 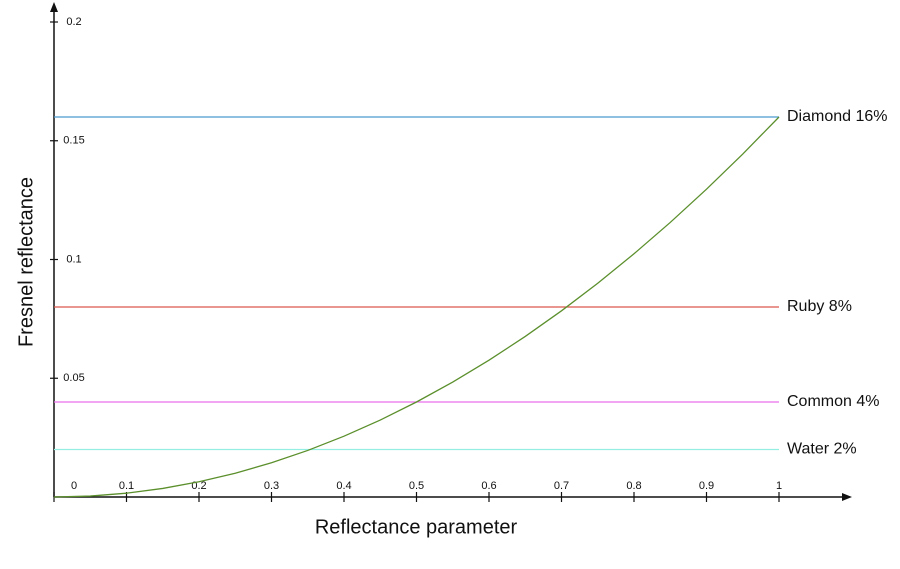 I want to click on reference-label: Water 2%, so click(x=822, y=449).